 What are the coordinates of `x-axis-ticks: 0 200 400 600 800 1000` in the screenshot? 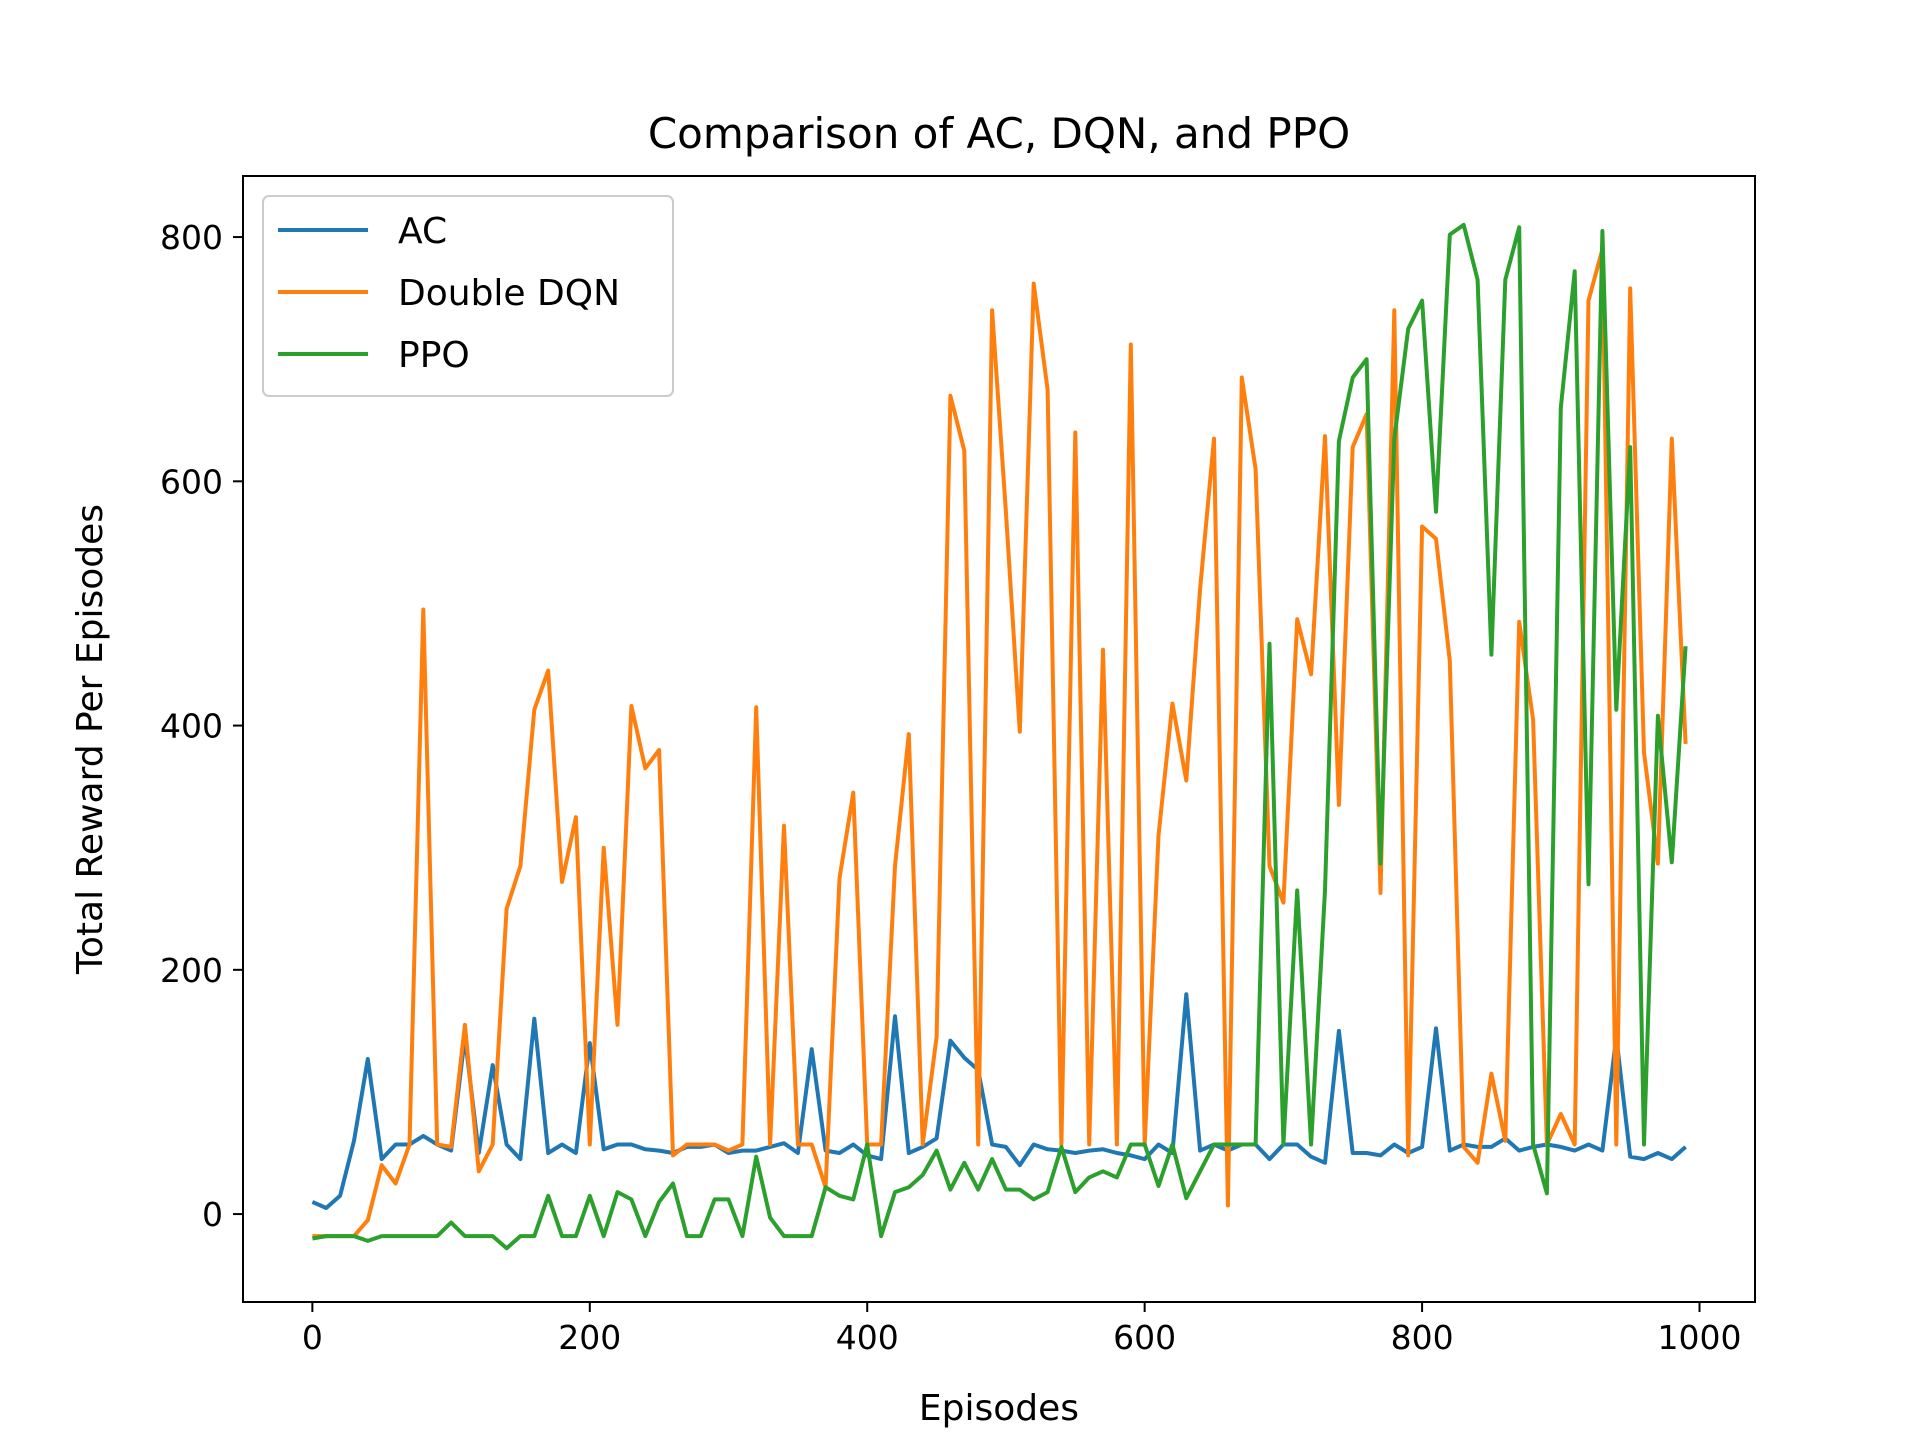 It's located at (1022, 1329).